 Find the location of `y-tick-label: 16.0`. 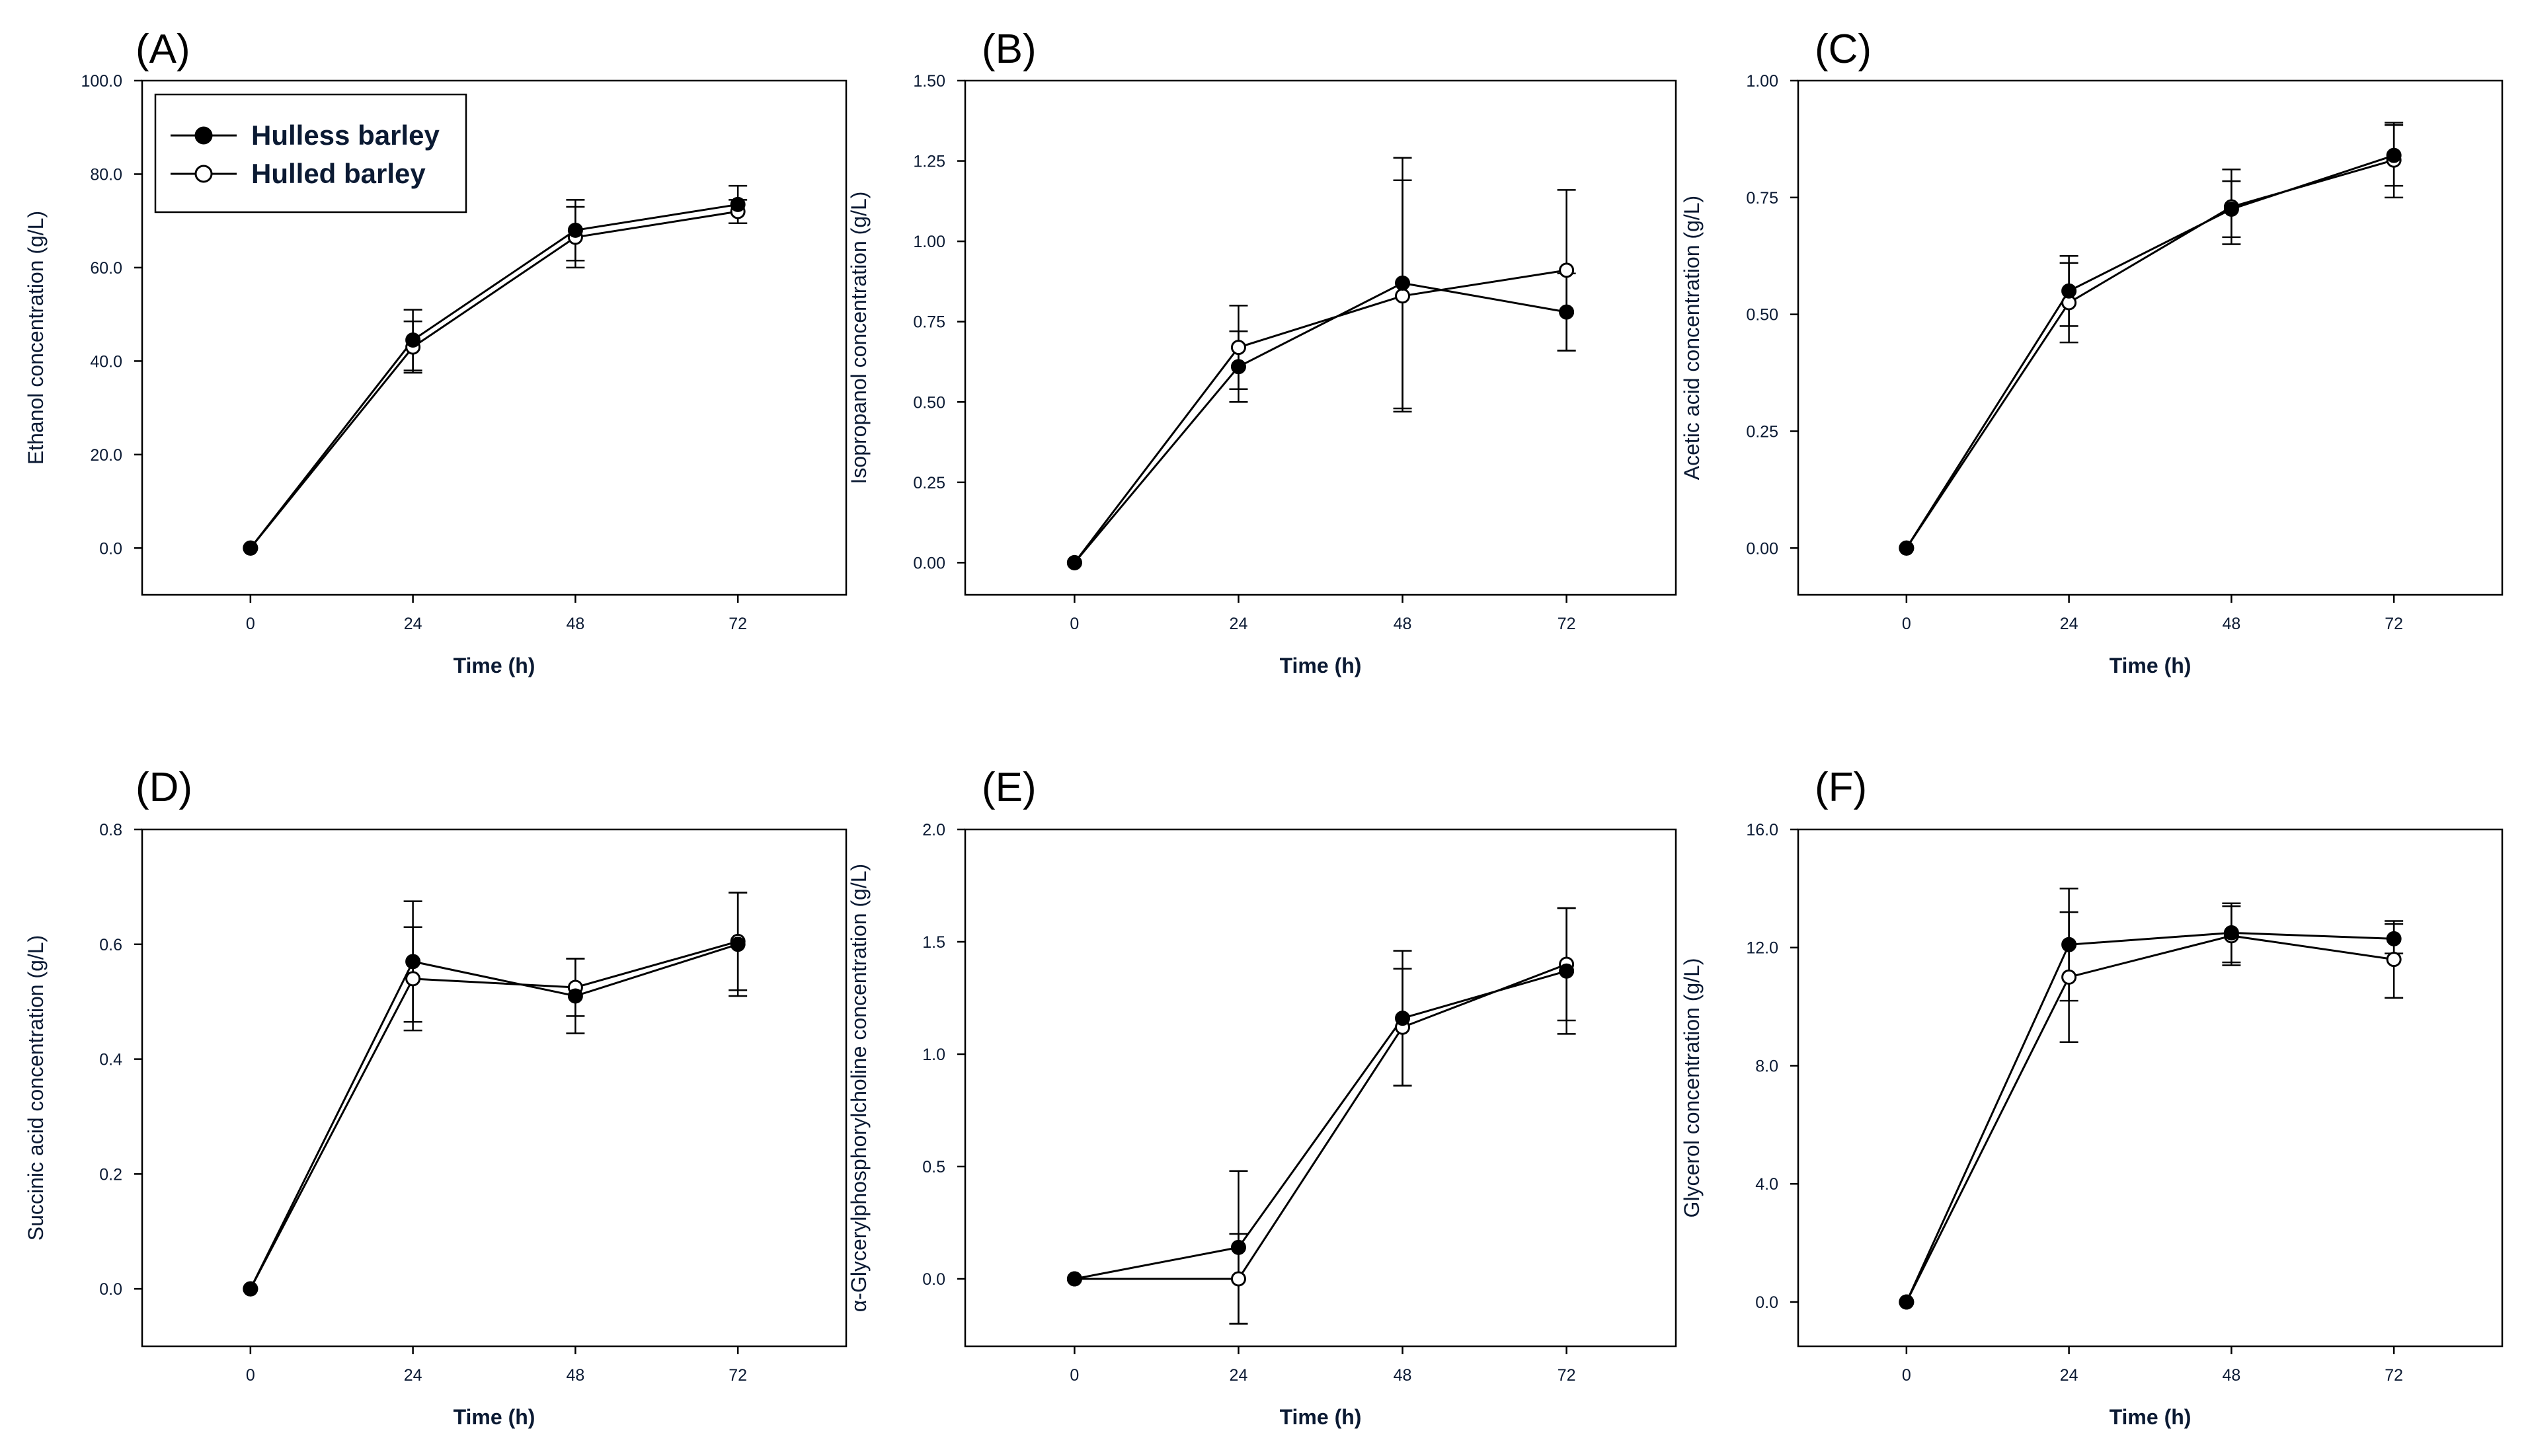

y-tick-label: 16.0 is located at coordinates (1762, 830).